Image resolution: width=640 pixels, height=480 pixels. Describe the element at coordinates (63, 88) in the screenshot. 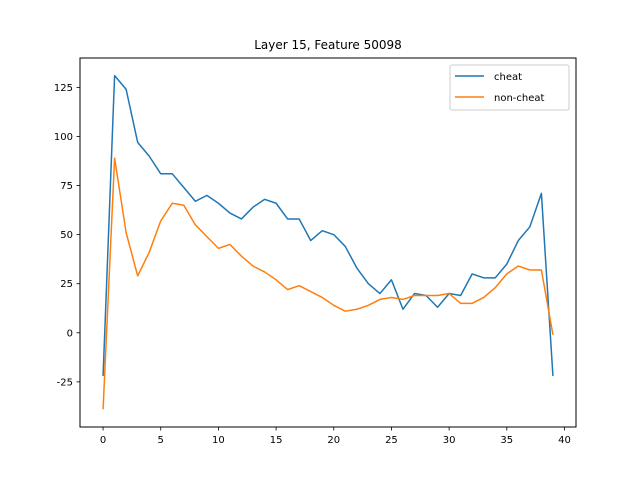

I see `y-tick-label: 125` at that location.